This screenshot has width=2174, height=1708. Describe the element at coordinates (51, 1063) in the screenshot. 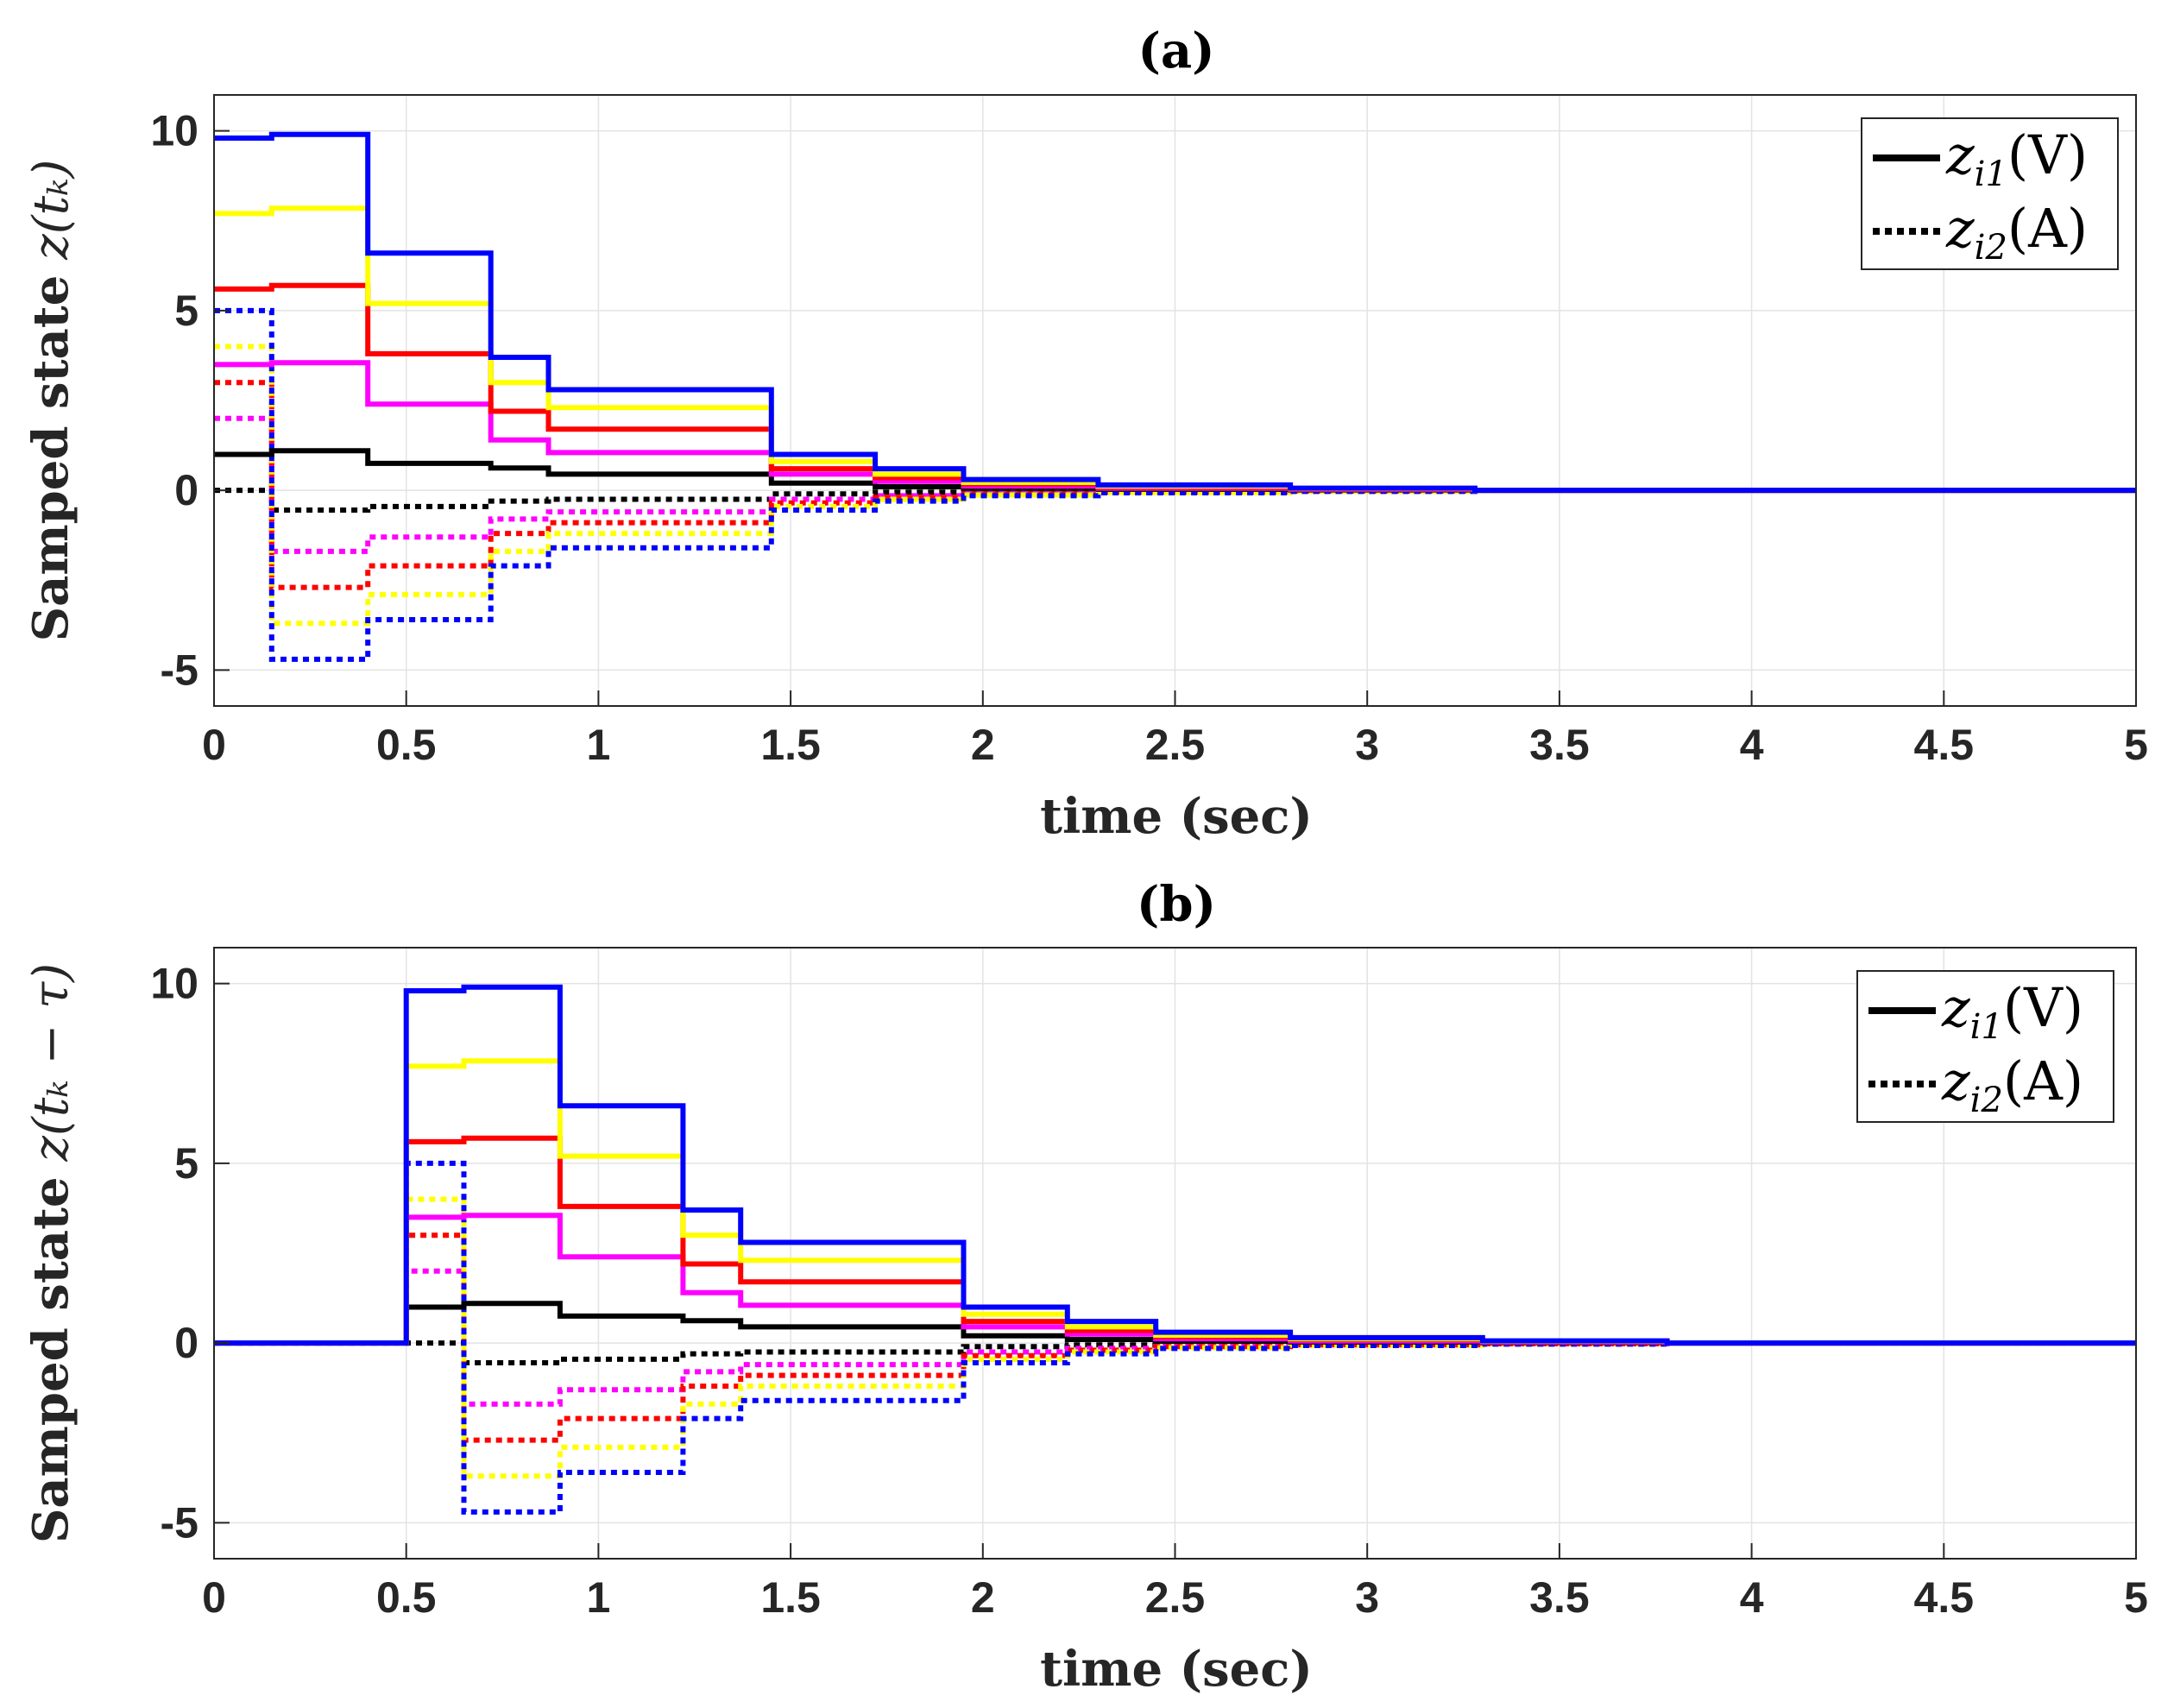

I see `y-axis-label-math: z(tₖ − τ)` at that location.